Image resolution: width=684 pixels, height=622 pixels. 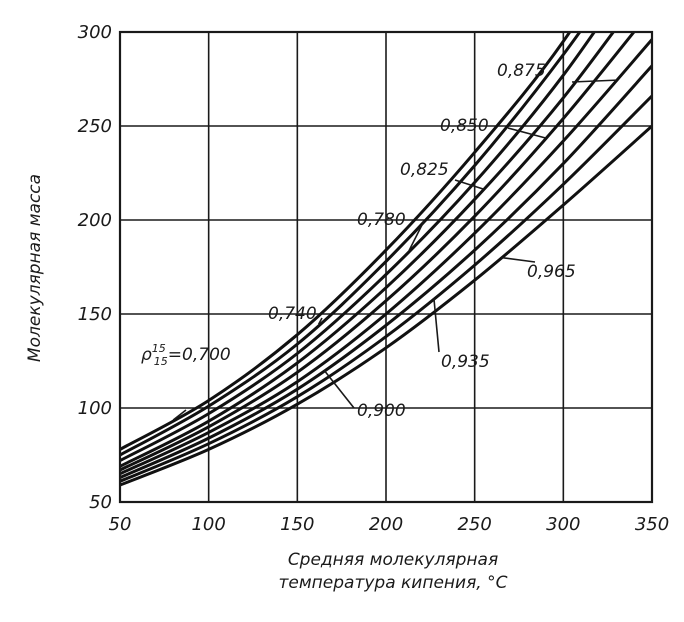 I want to click on y-tick-labels: 50 100 150 200 250 300, so click(x=95, y=267).